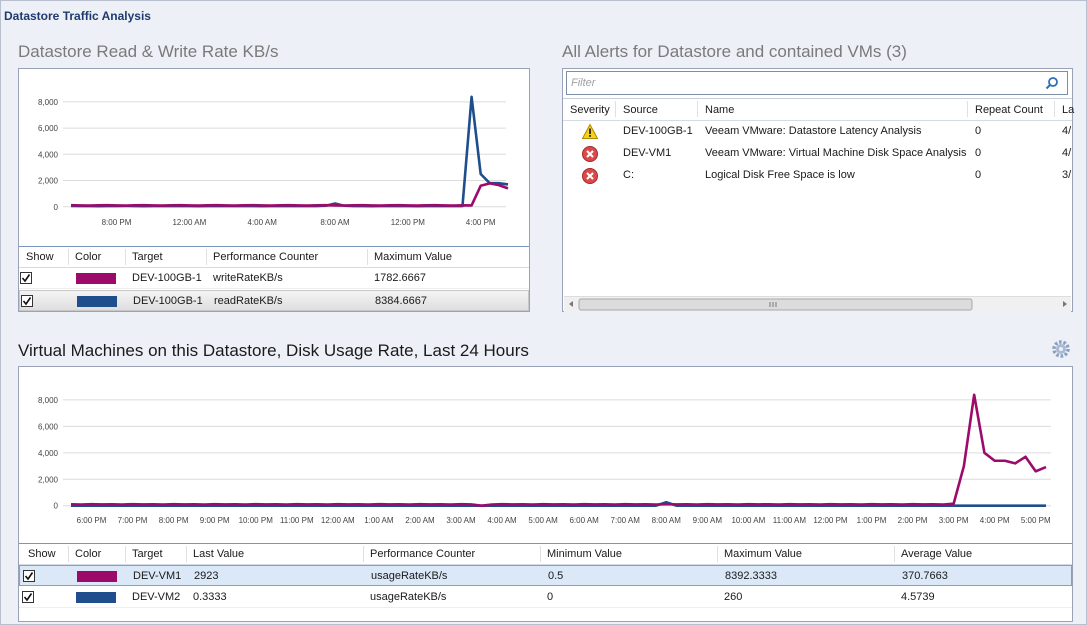 The height and width of the screenshot is (625, 1087). I want to click on alerts-header-line, so click(817, 120).